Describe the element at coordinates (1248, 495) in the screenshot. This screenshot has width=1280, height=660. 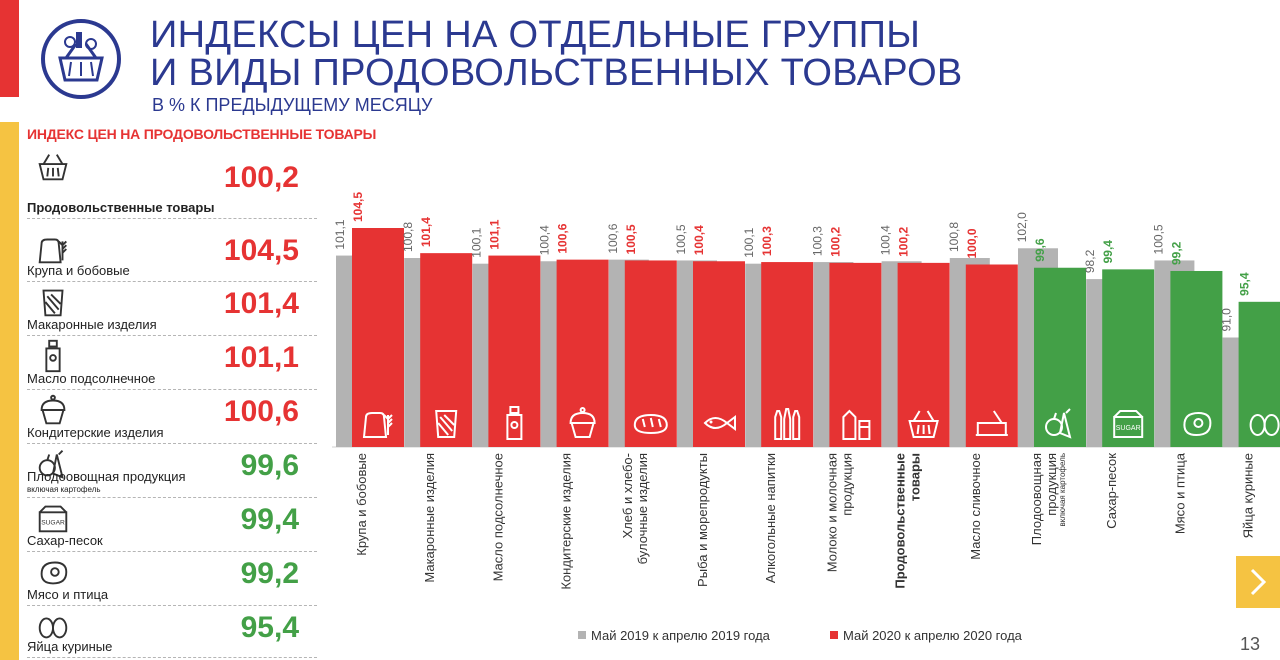
I see `category-label: Яйца куриные` at that location.